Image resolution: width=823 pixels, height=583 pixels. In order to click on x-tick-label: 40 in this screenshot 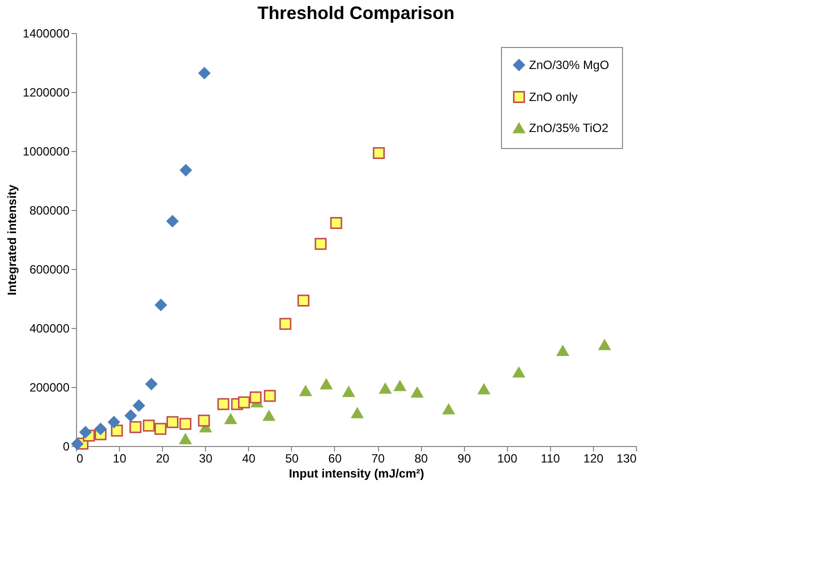, I will do `click(249, 459)`.